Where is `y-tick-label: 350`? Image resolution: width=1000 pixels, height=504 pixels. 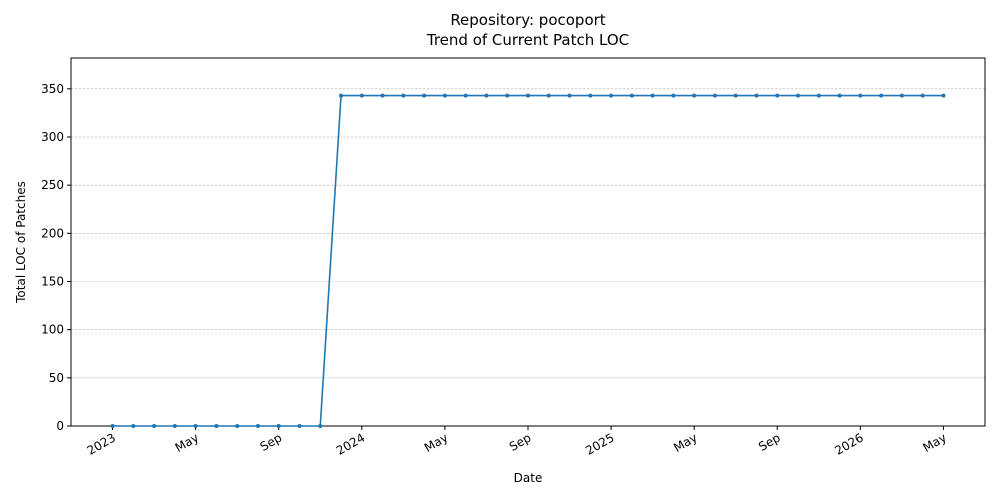 y-tick-label: 350 is located at coordinates (52, 89).